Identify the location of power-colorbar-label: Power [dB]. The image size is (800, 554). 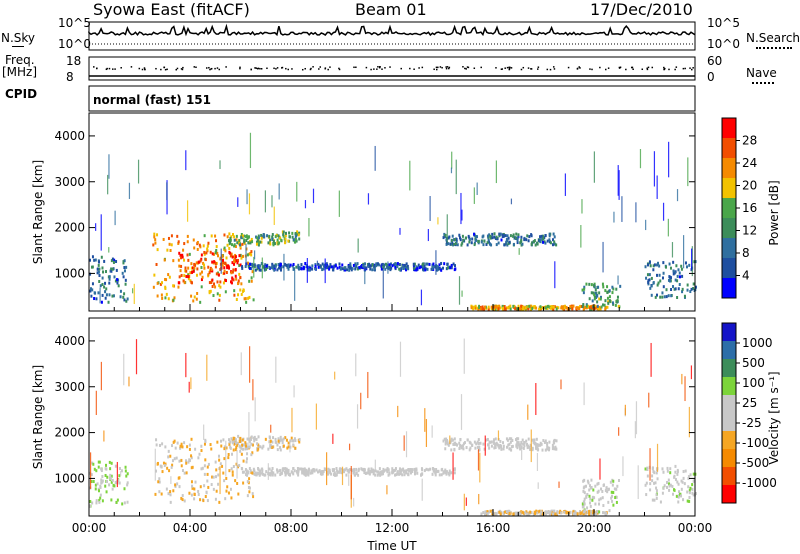
(774, 212).